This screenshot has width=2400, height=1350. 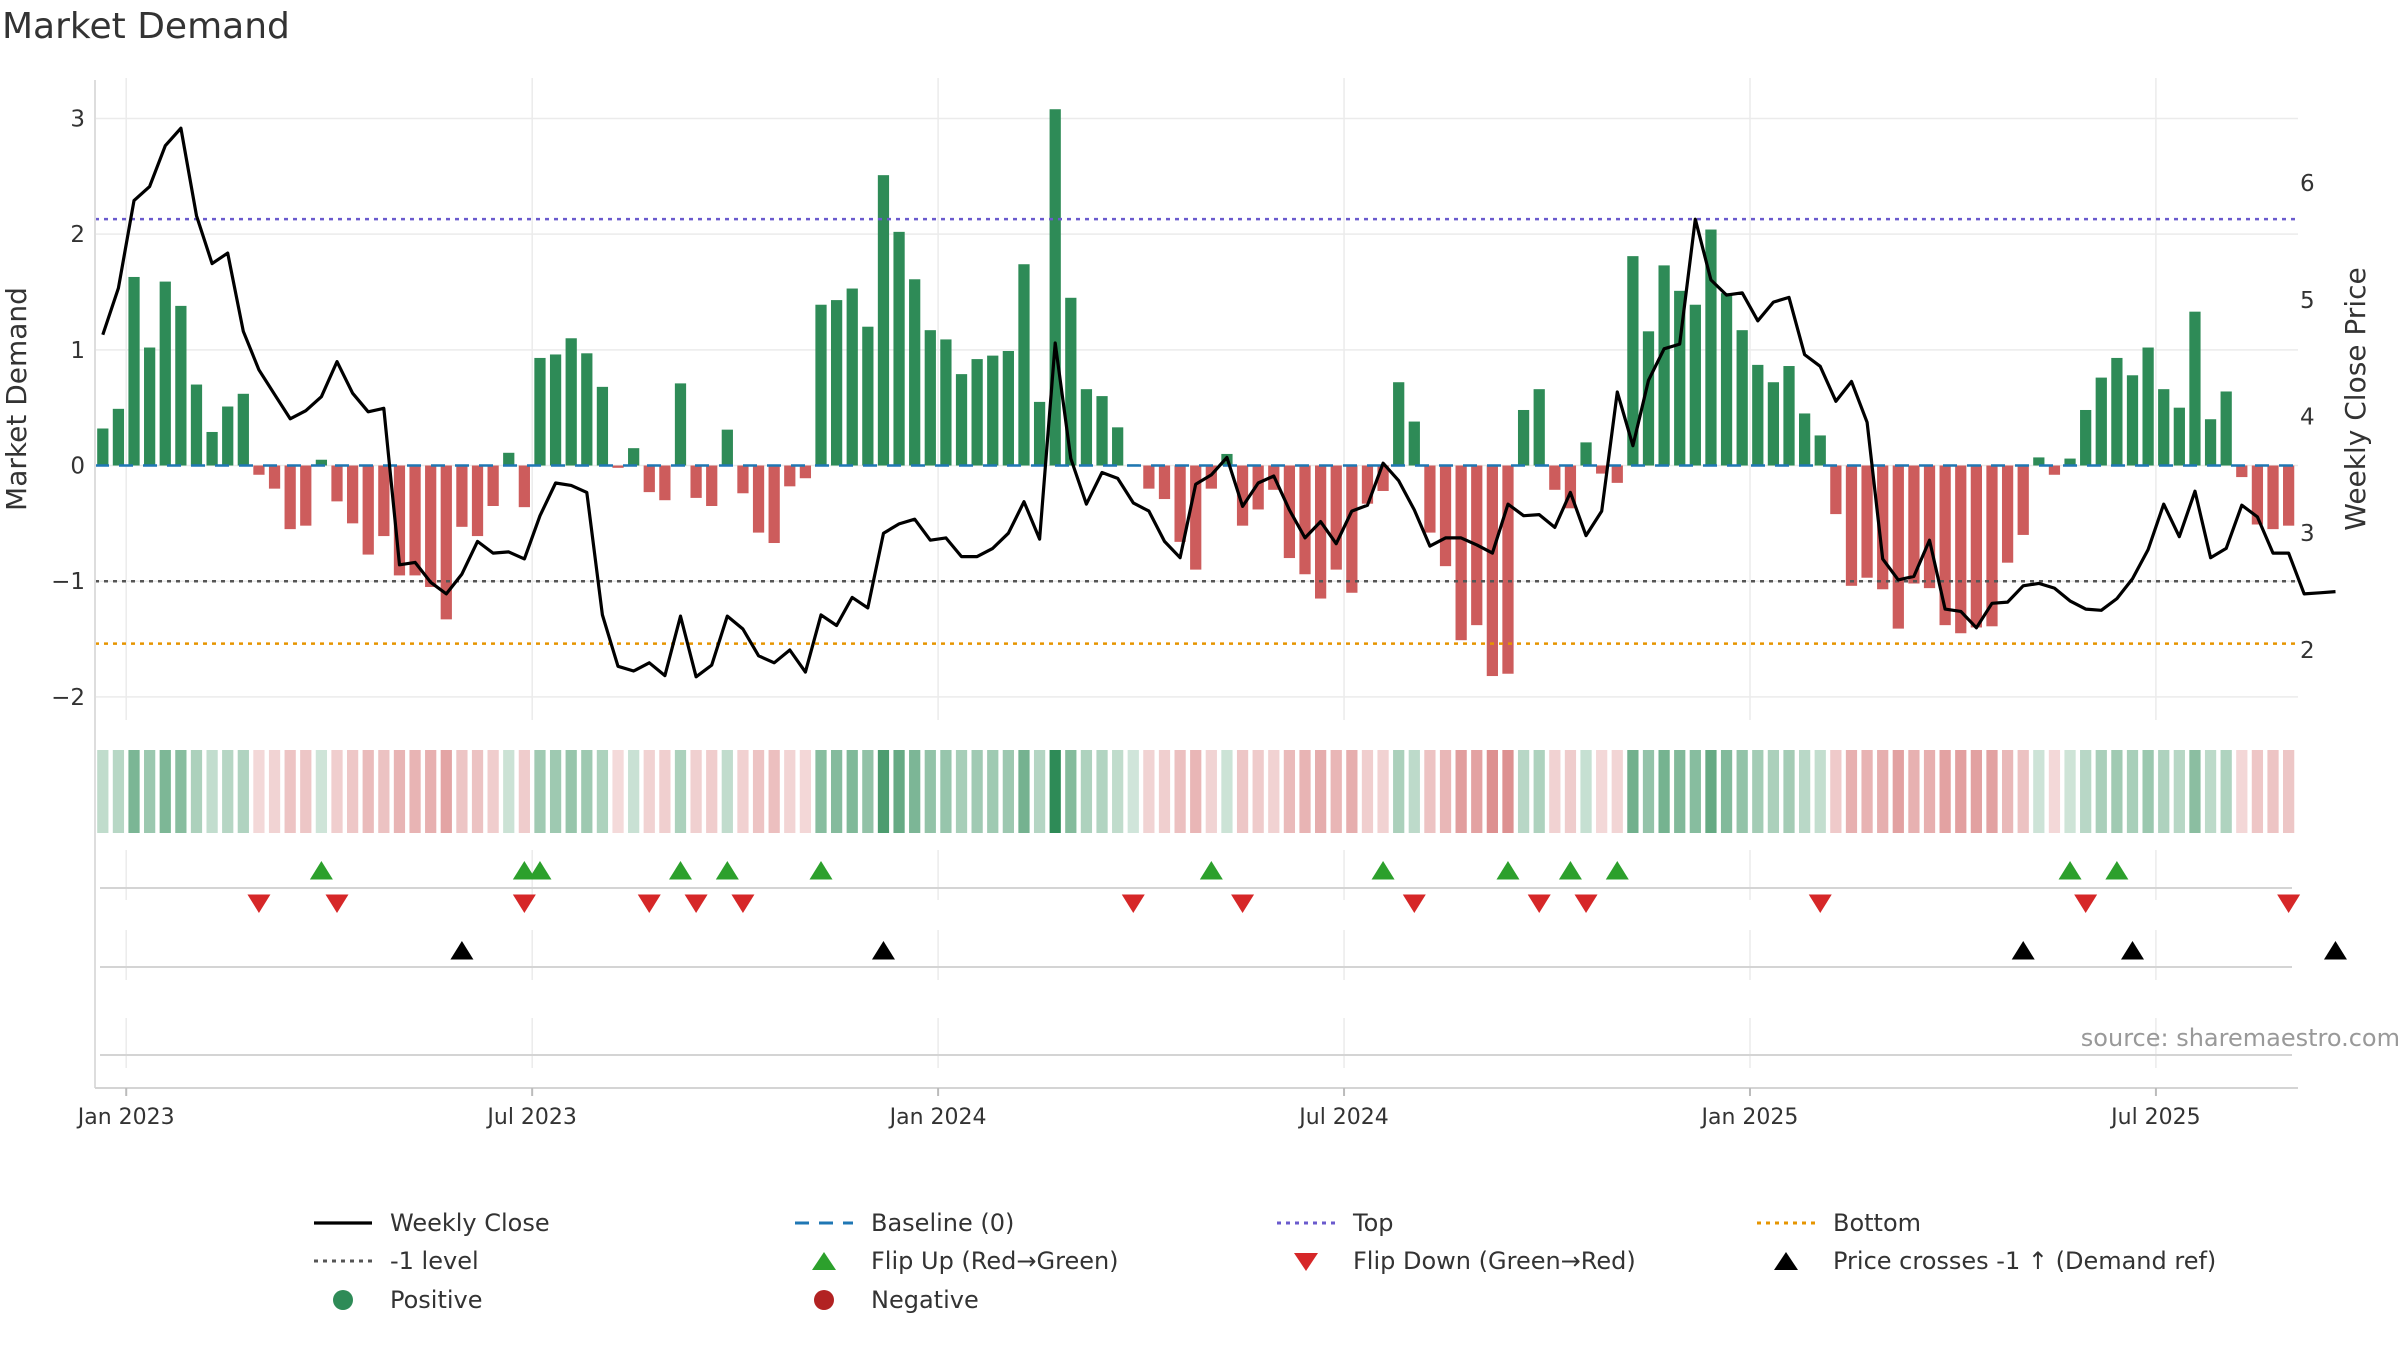 I want to click on y-tick-label: −2, so click(x=68, y=698).